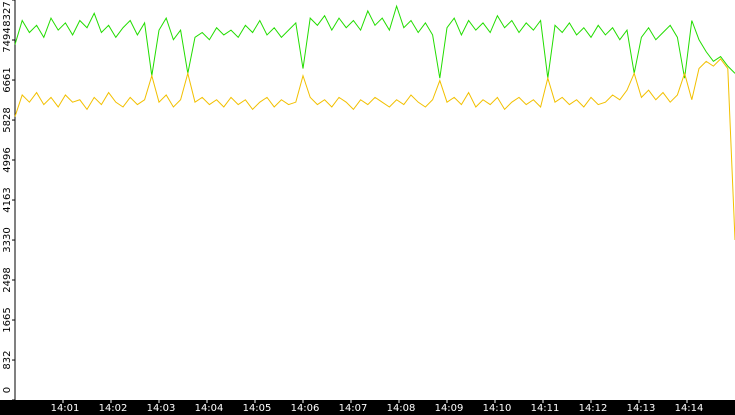  What do you see at coordinates (257, 408) in the screenshot?
I see `x-tick-label: 14:05` at bounding box center [257, 408].